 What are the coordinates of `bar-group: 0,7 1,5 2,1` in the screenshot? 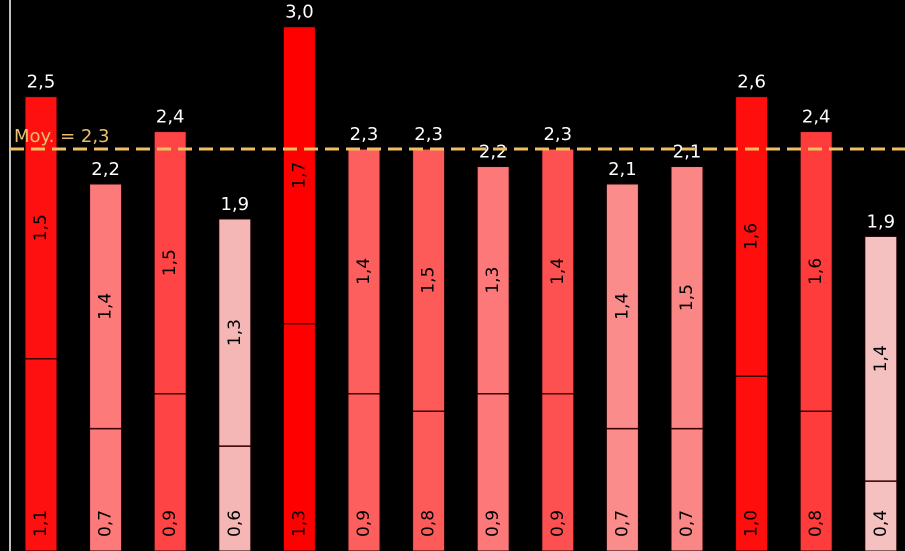 It's located at (687, 346).